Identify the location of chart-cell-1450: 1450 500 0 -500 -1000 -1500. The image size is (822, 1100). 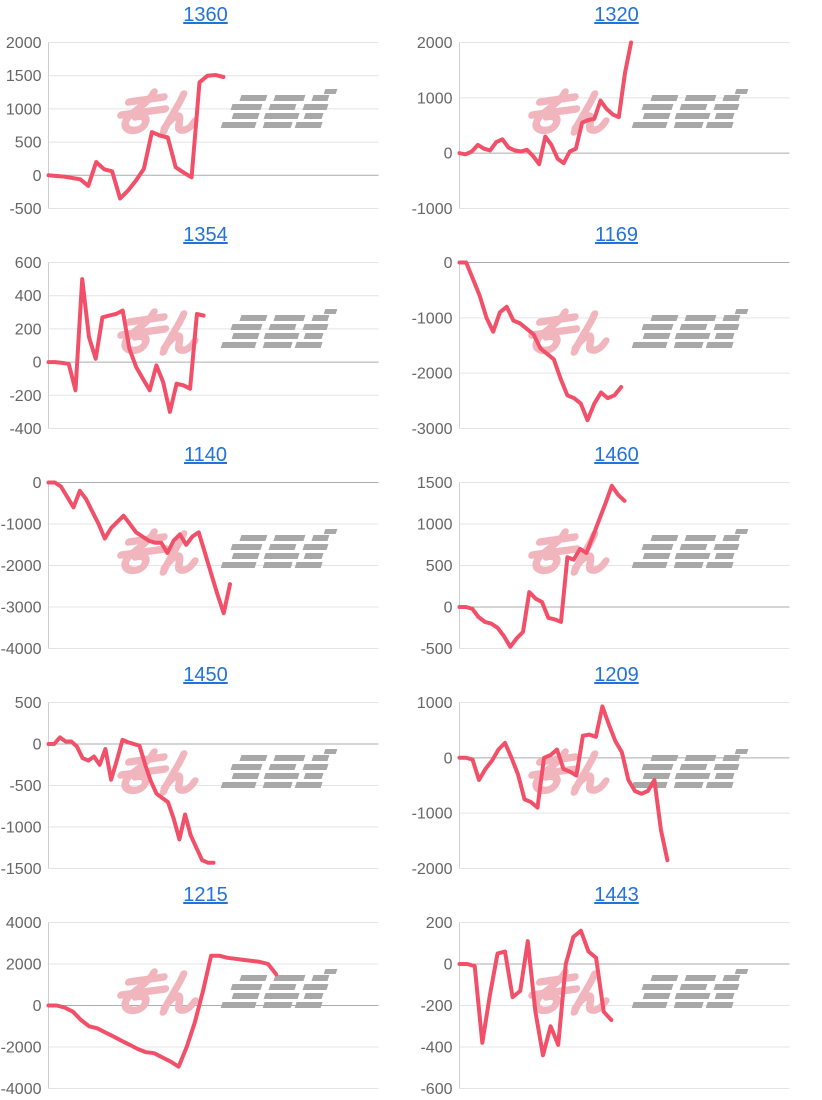
(205, 770).